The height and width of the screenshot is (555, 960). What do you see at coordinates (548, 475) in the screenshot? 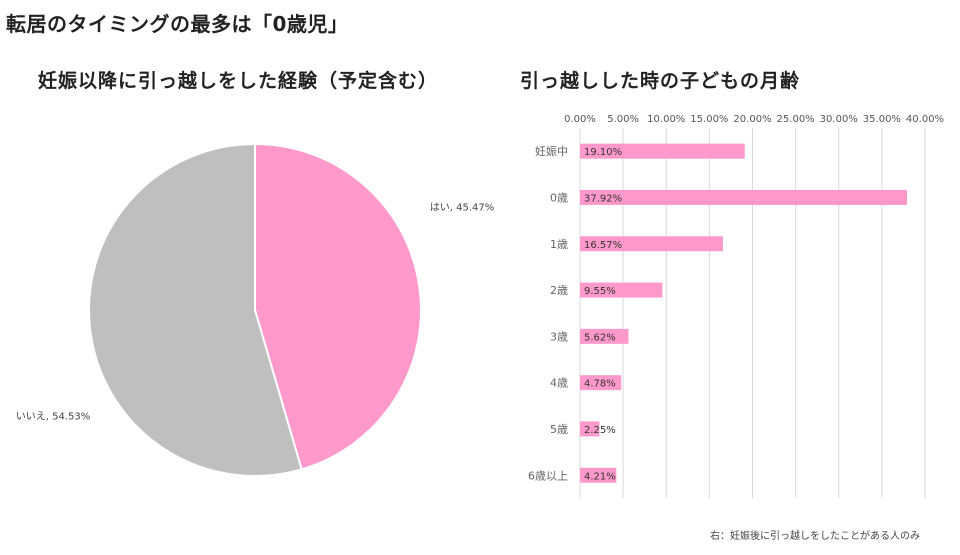
I see `category-label-7: 6歳以上` at bounding box center [548, 475].